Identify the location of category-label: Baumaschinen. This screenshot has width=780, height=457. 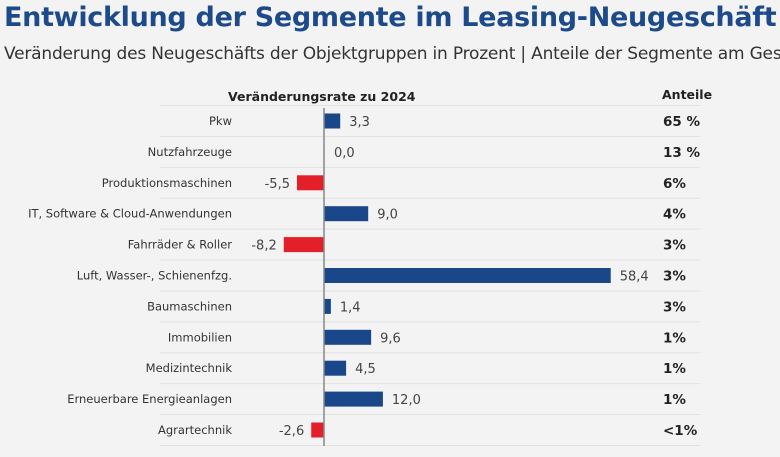
(189, 306).